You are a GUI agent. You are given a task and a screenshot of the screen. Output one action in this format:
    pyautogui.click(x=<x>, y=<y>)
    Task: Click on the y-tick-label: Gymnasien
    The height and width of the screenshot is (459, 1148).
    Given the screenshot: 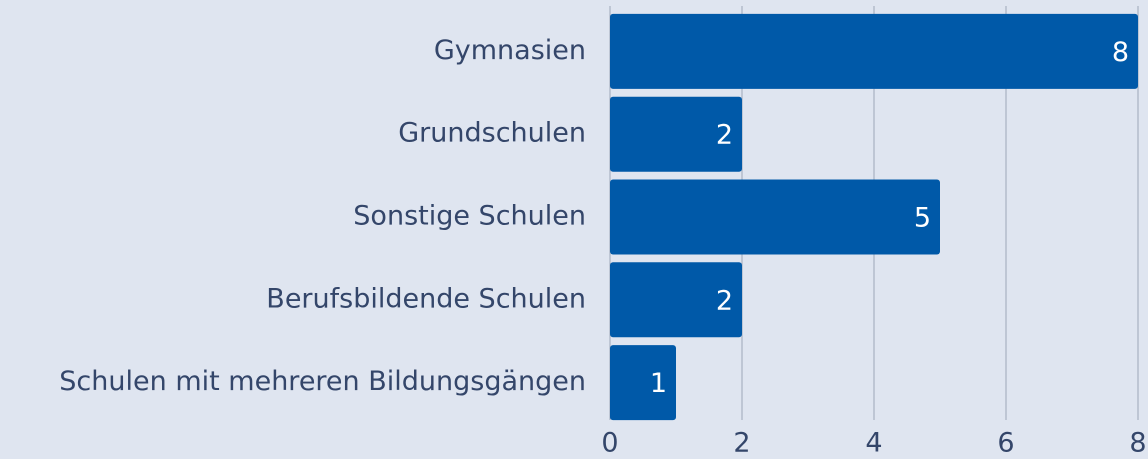 What is the action you would take?
    pyautogui.click(x=510, y=50)
    